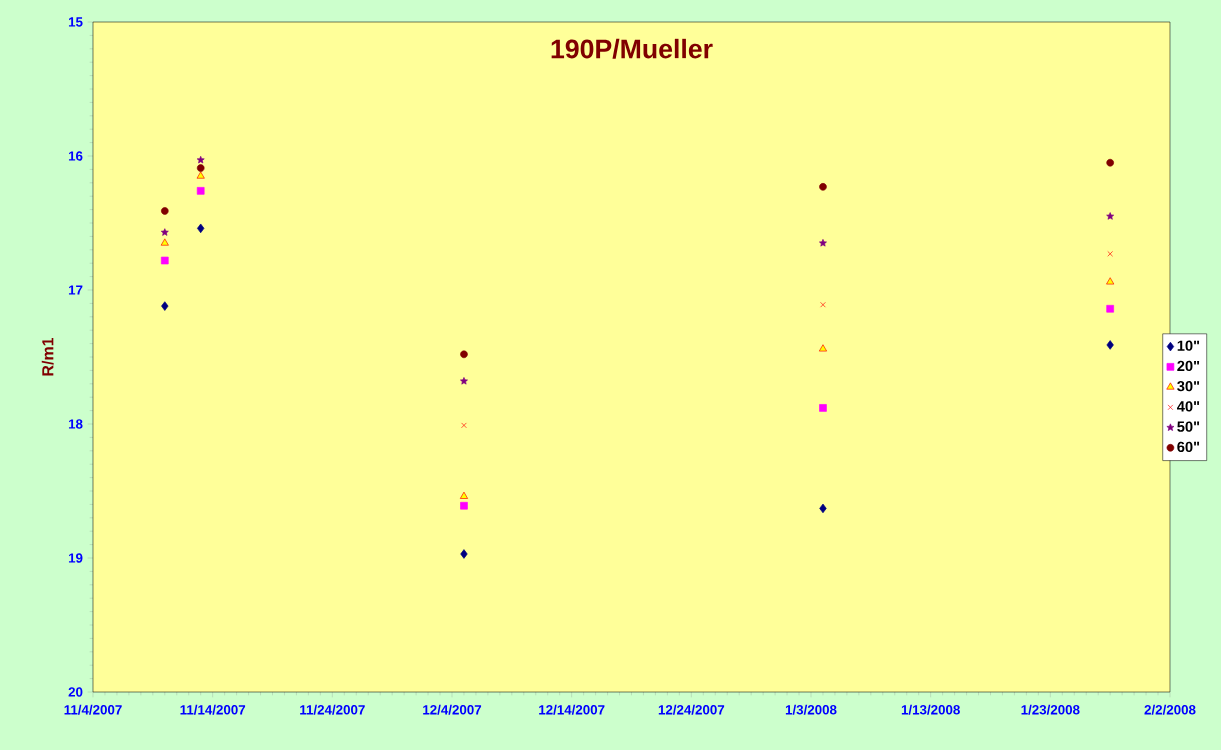 Image resolution: width=1221 pixels, height=750 pixels. Describe the element at coordinates (1188, 447) in the screenshot. I see `legend-label: 60"` at that location.